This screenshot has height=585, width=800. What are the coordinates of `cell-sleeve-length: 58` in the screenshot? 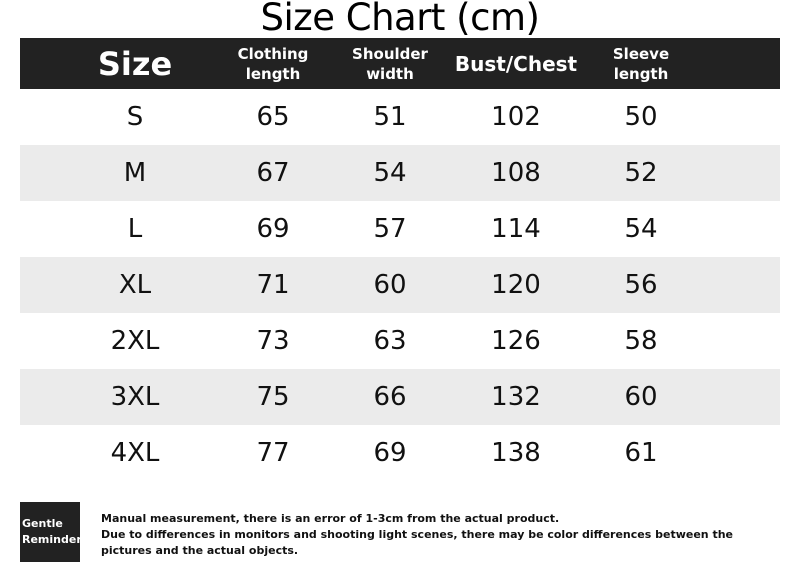 It's located at (641, 341).